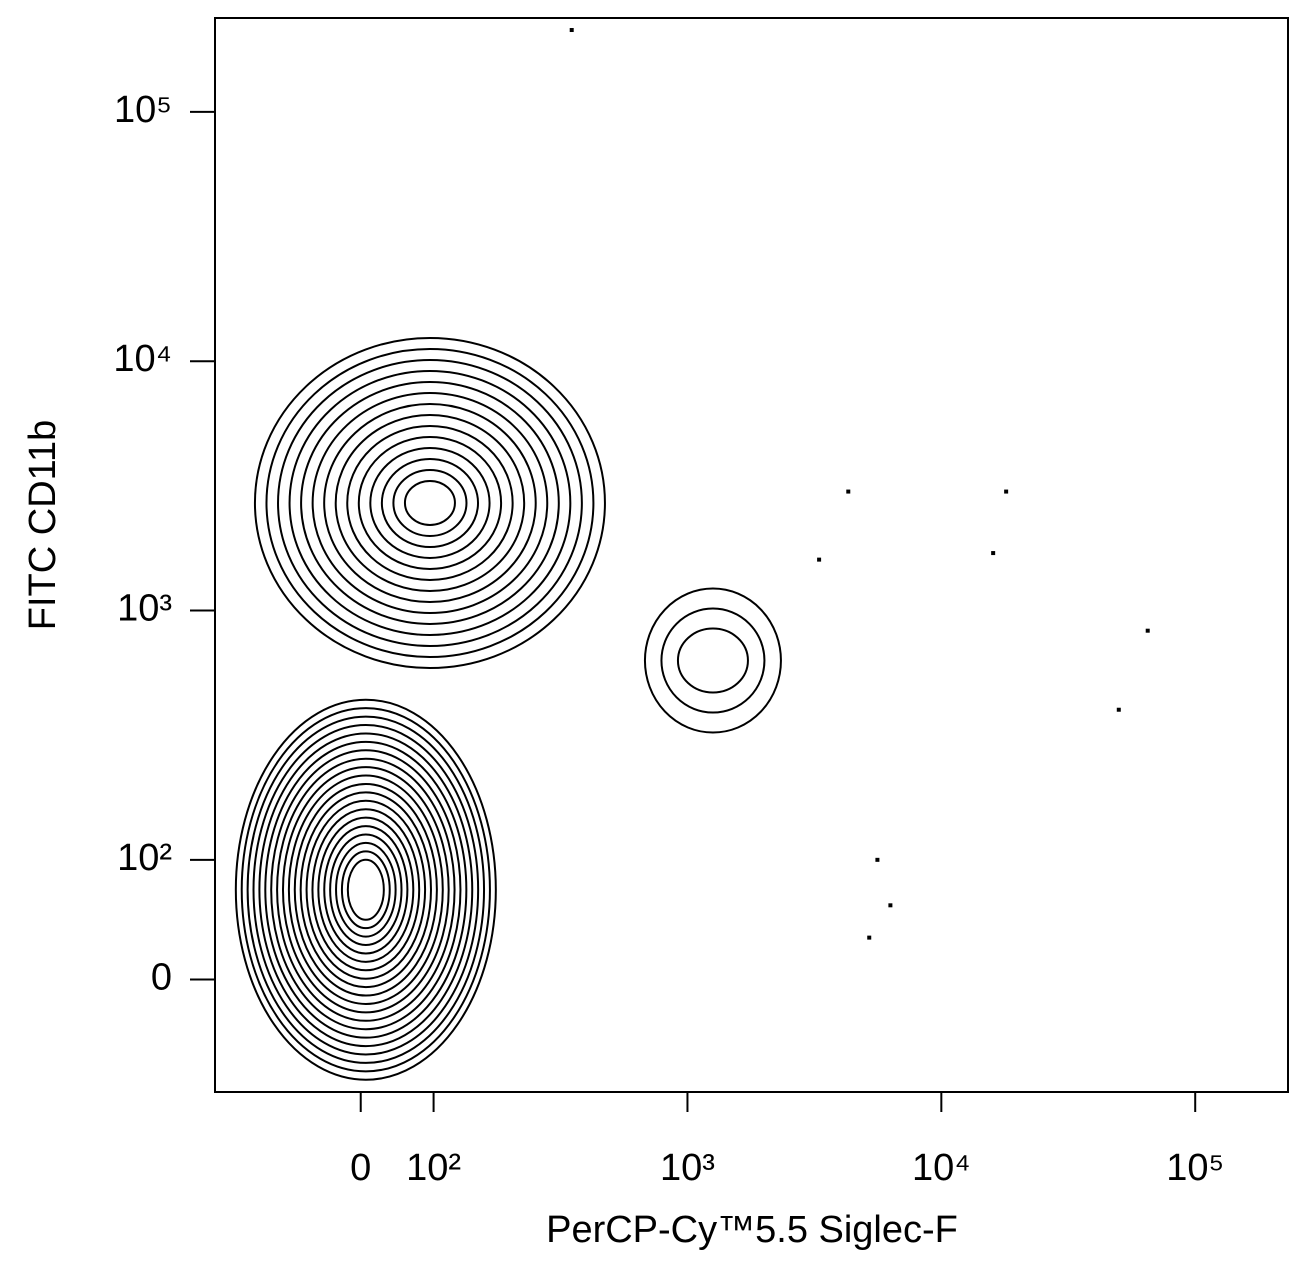 This screenshot has width=1292, height=1271. I want to click on y-tick-label: 10⁵, so click(143, 110).